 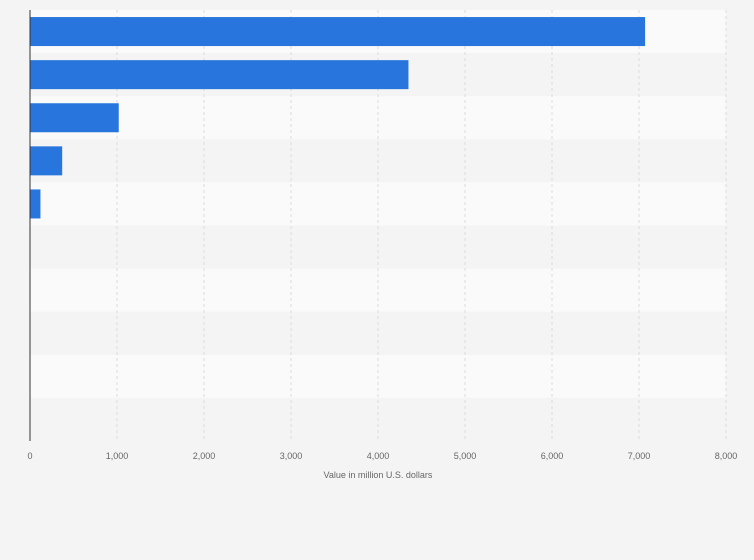 I want to click on x-tick-label: 7,000, so click(x=639, y=456).